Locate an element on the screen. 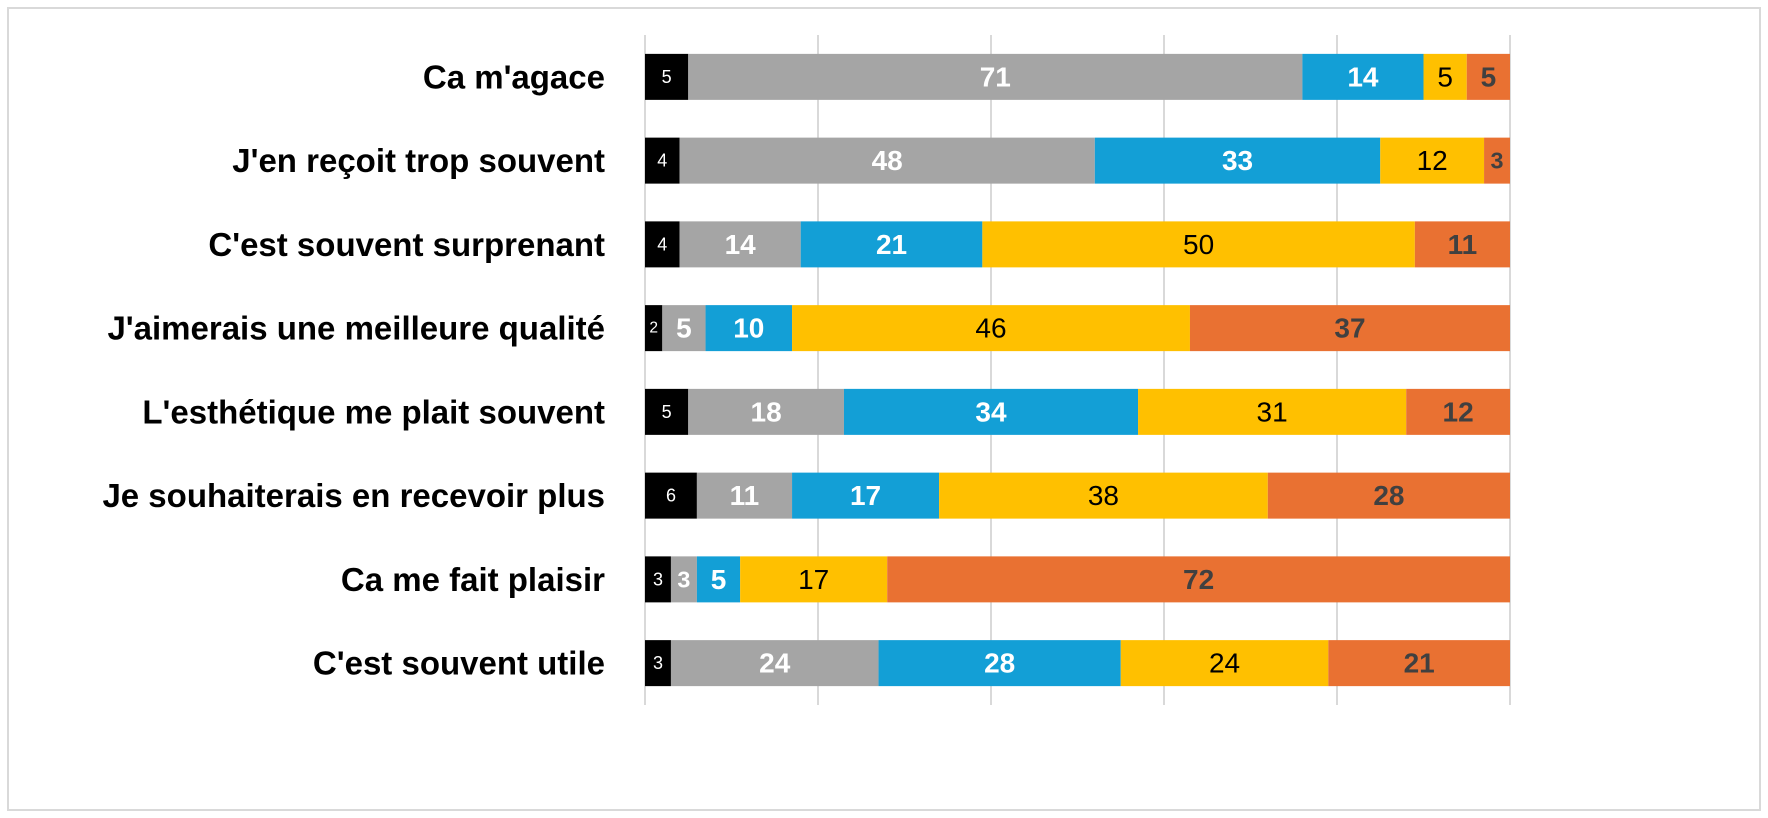  category-label: Ca me fait plaisir is located at coordinates (473, 579).